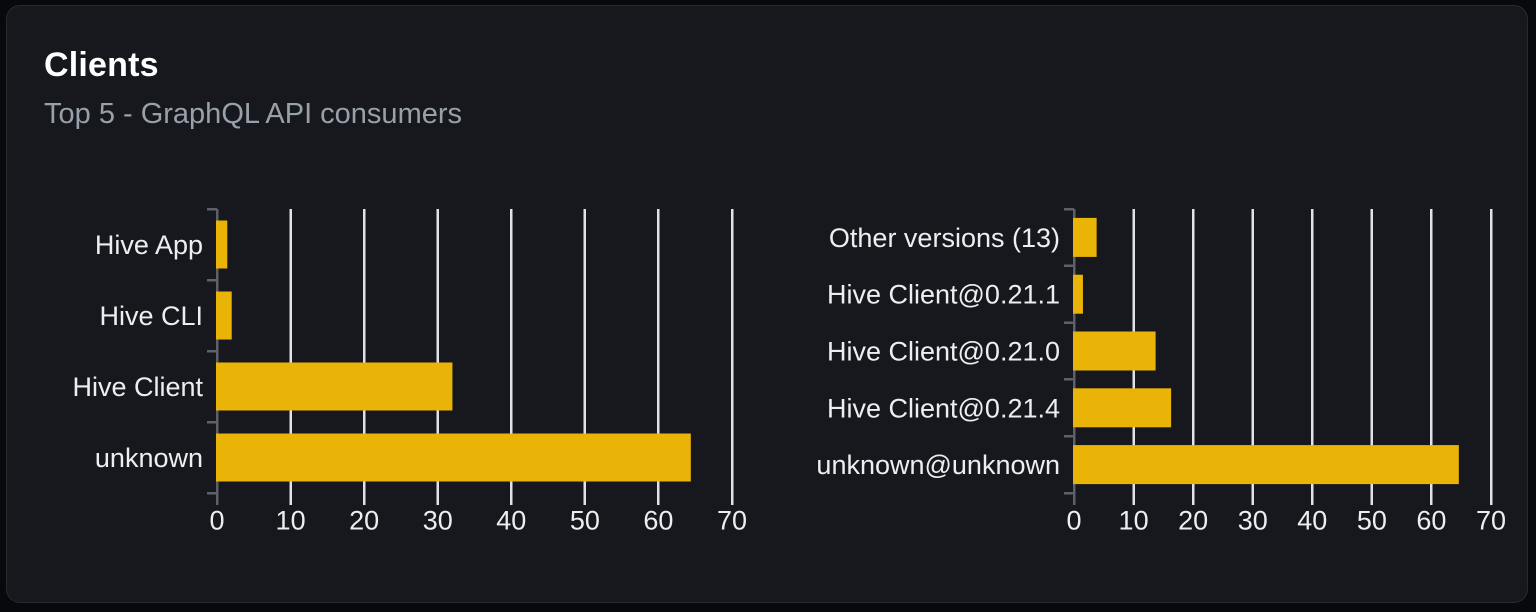  What do you see at coordinates (943, 295) in the screenshot?
I see `category-label-hive-client-0-21-1: Hive Client@0.21.1` at bounding box center [943, 295].